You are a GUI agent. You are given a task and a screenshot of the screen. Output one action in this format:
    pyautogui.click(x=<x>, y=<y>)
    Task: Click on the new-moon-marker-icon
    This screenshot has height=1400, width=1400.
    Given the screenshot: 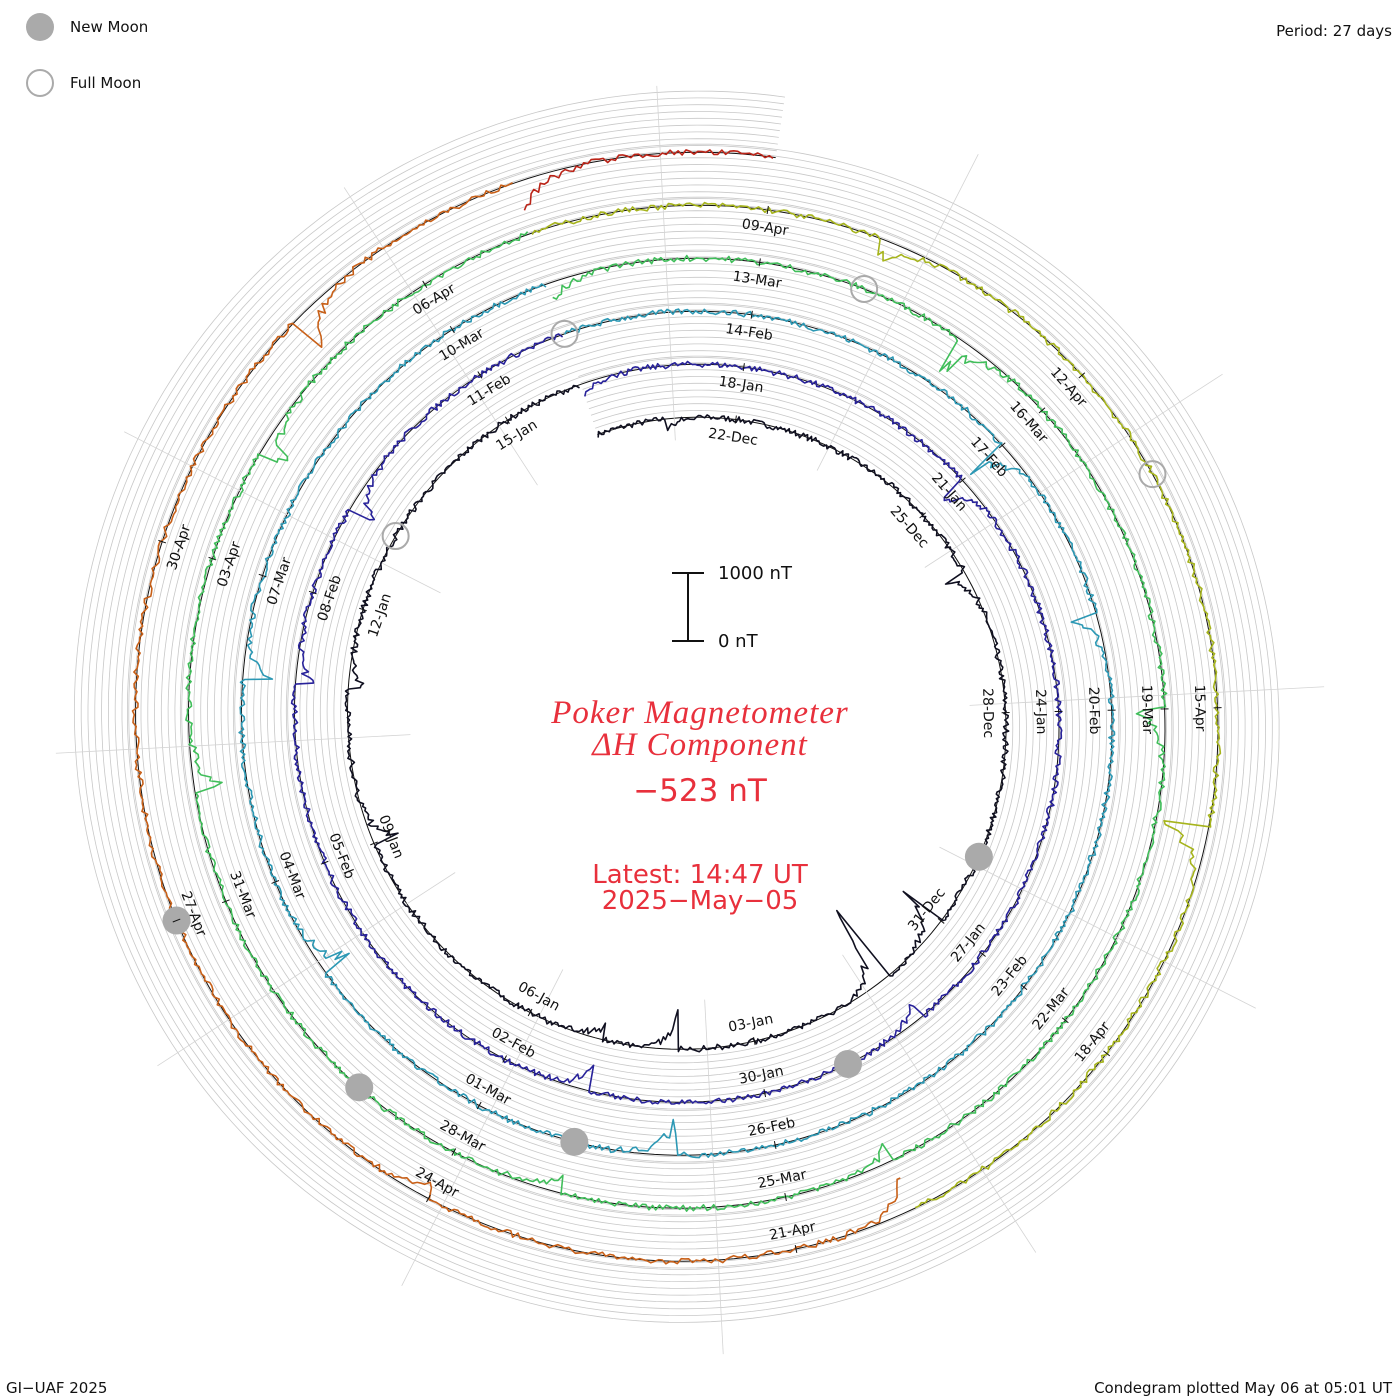 What is the action you would take?
    pyautogui.click(x=40, y=27)
    